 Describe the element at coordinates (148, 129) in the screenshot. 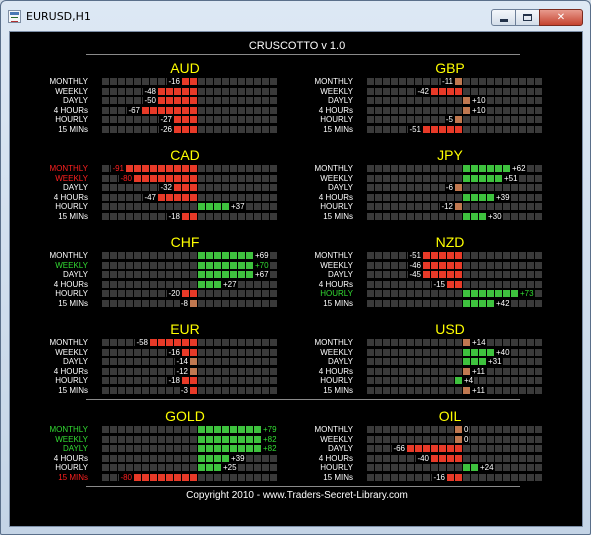

I see `timeframe-row: 15 MINs -26` at that location.